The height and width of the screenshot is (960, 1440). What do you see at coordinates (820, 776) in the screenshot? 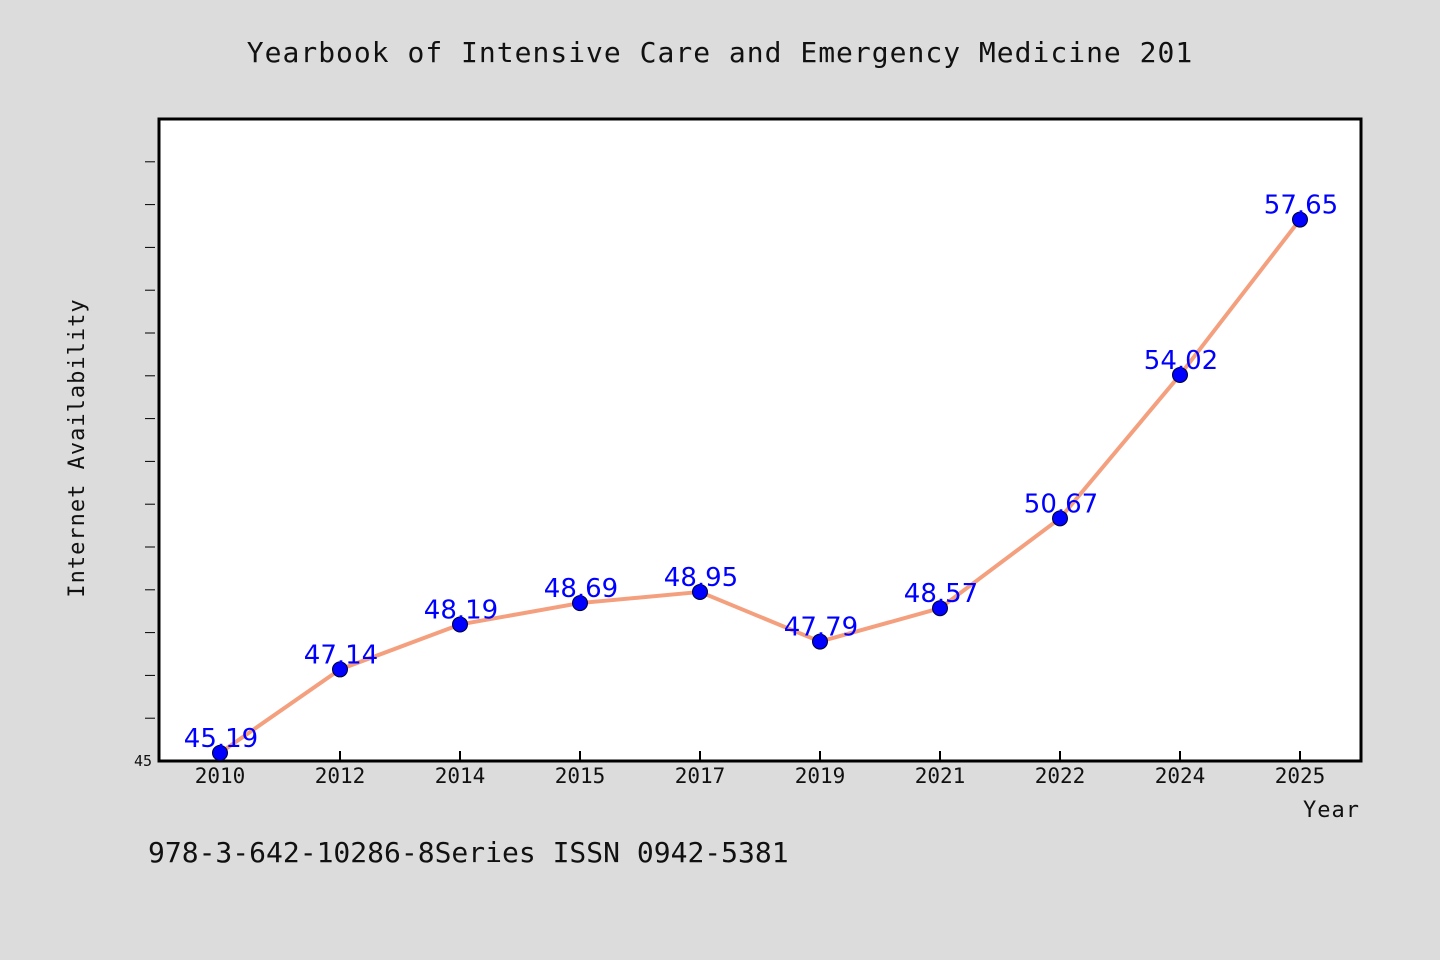
I see `x-tick-label: 2019` at bounding box center [820, 776].